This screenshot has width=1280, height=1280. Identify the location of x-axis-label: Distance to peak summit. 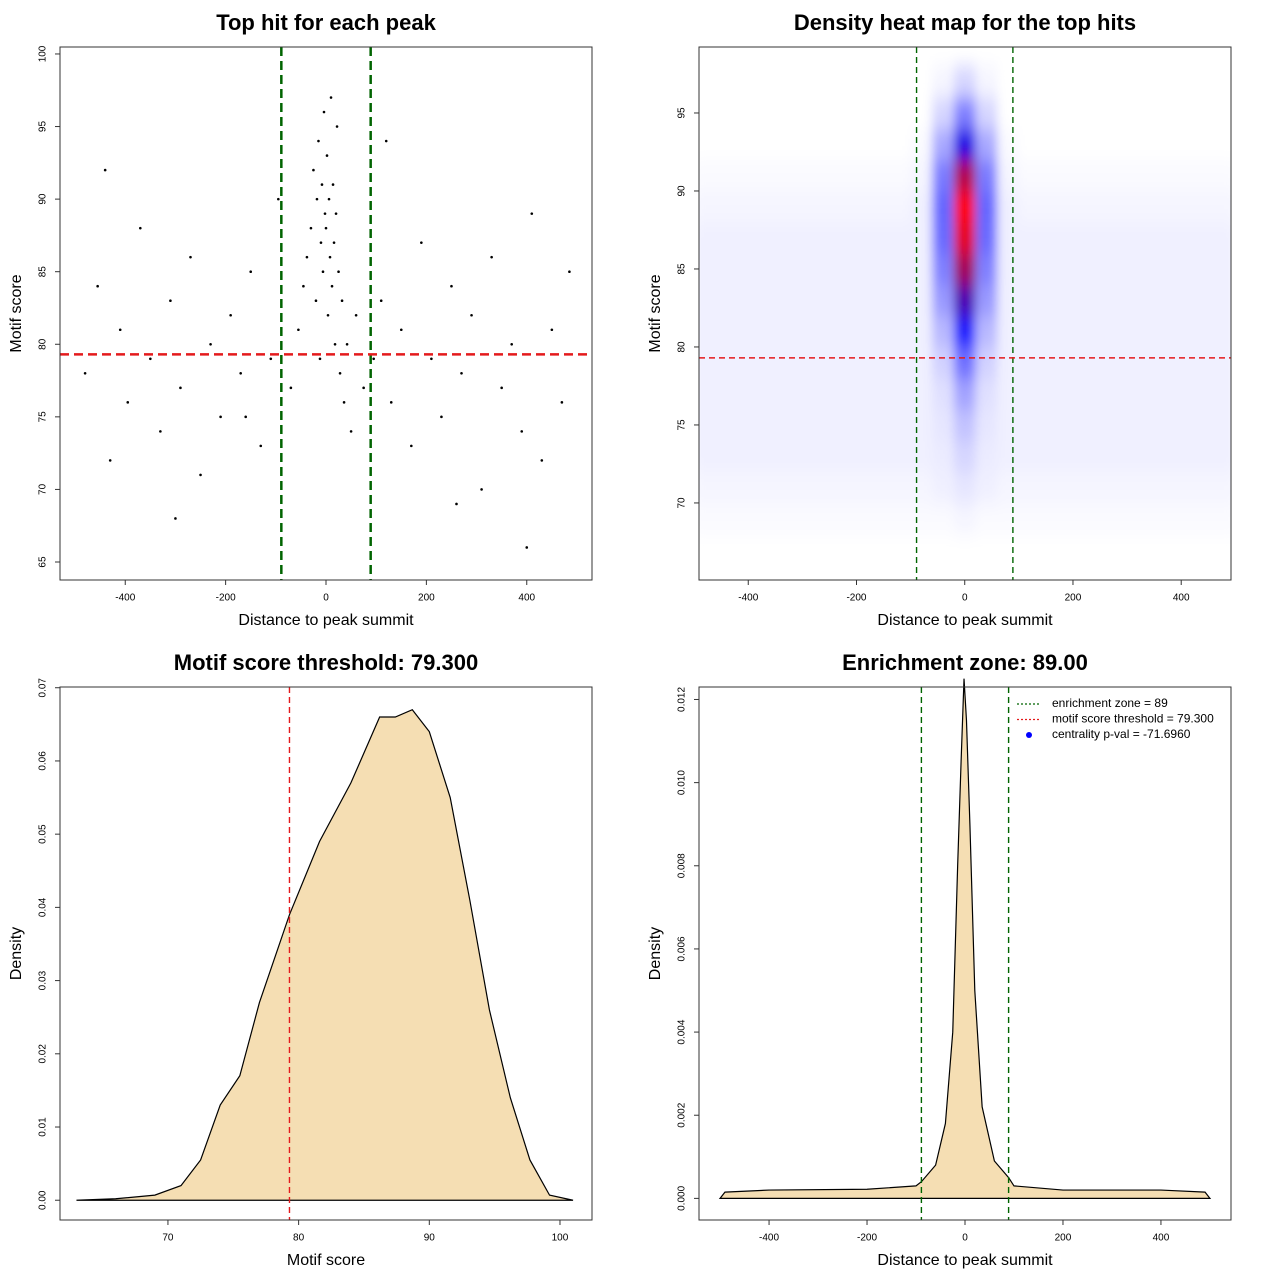
(965, 1260).